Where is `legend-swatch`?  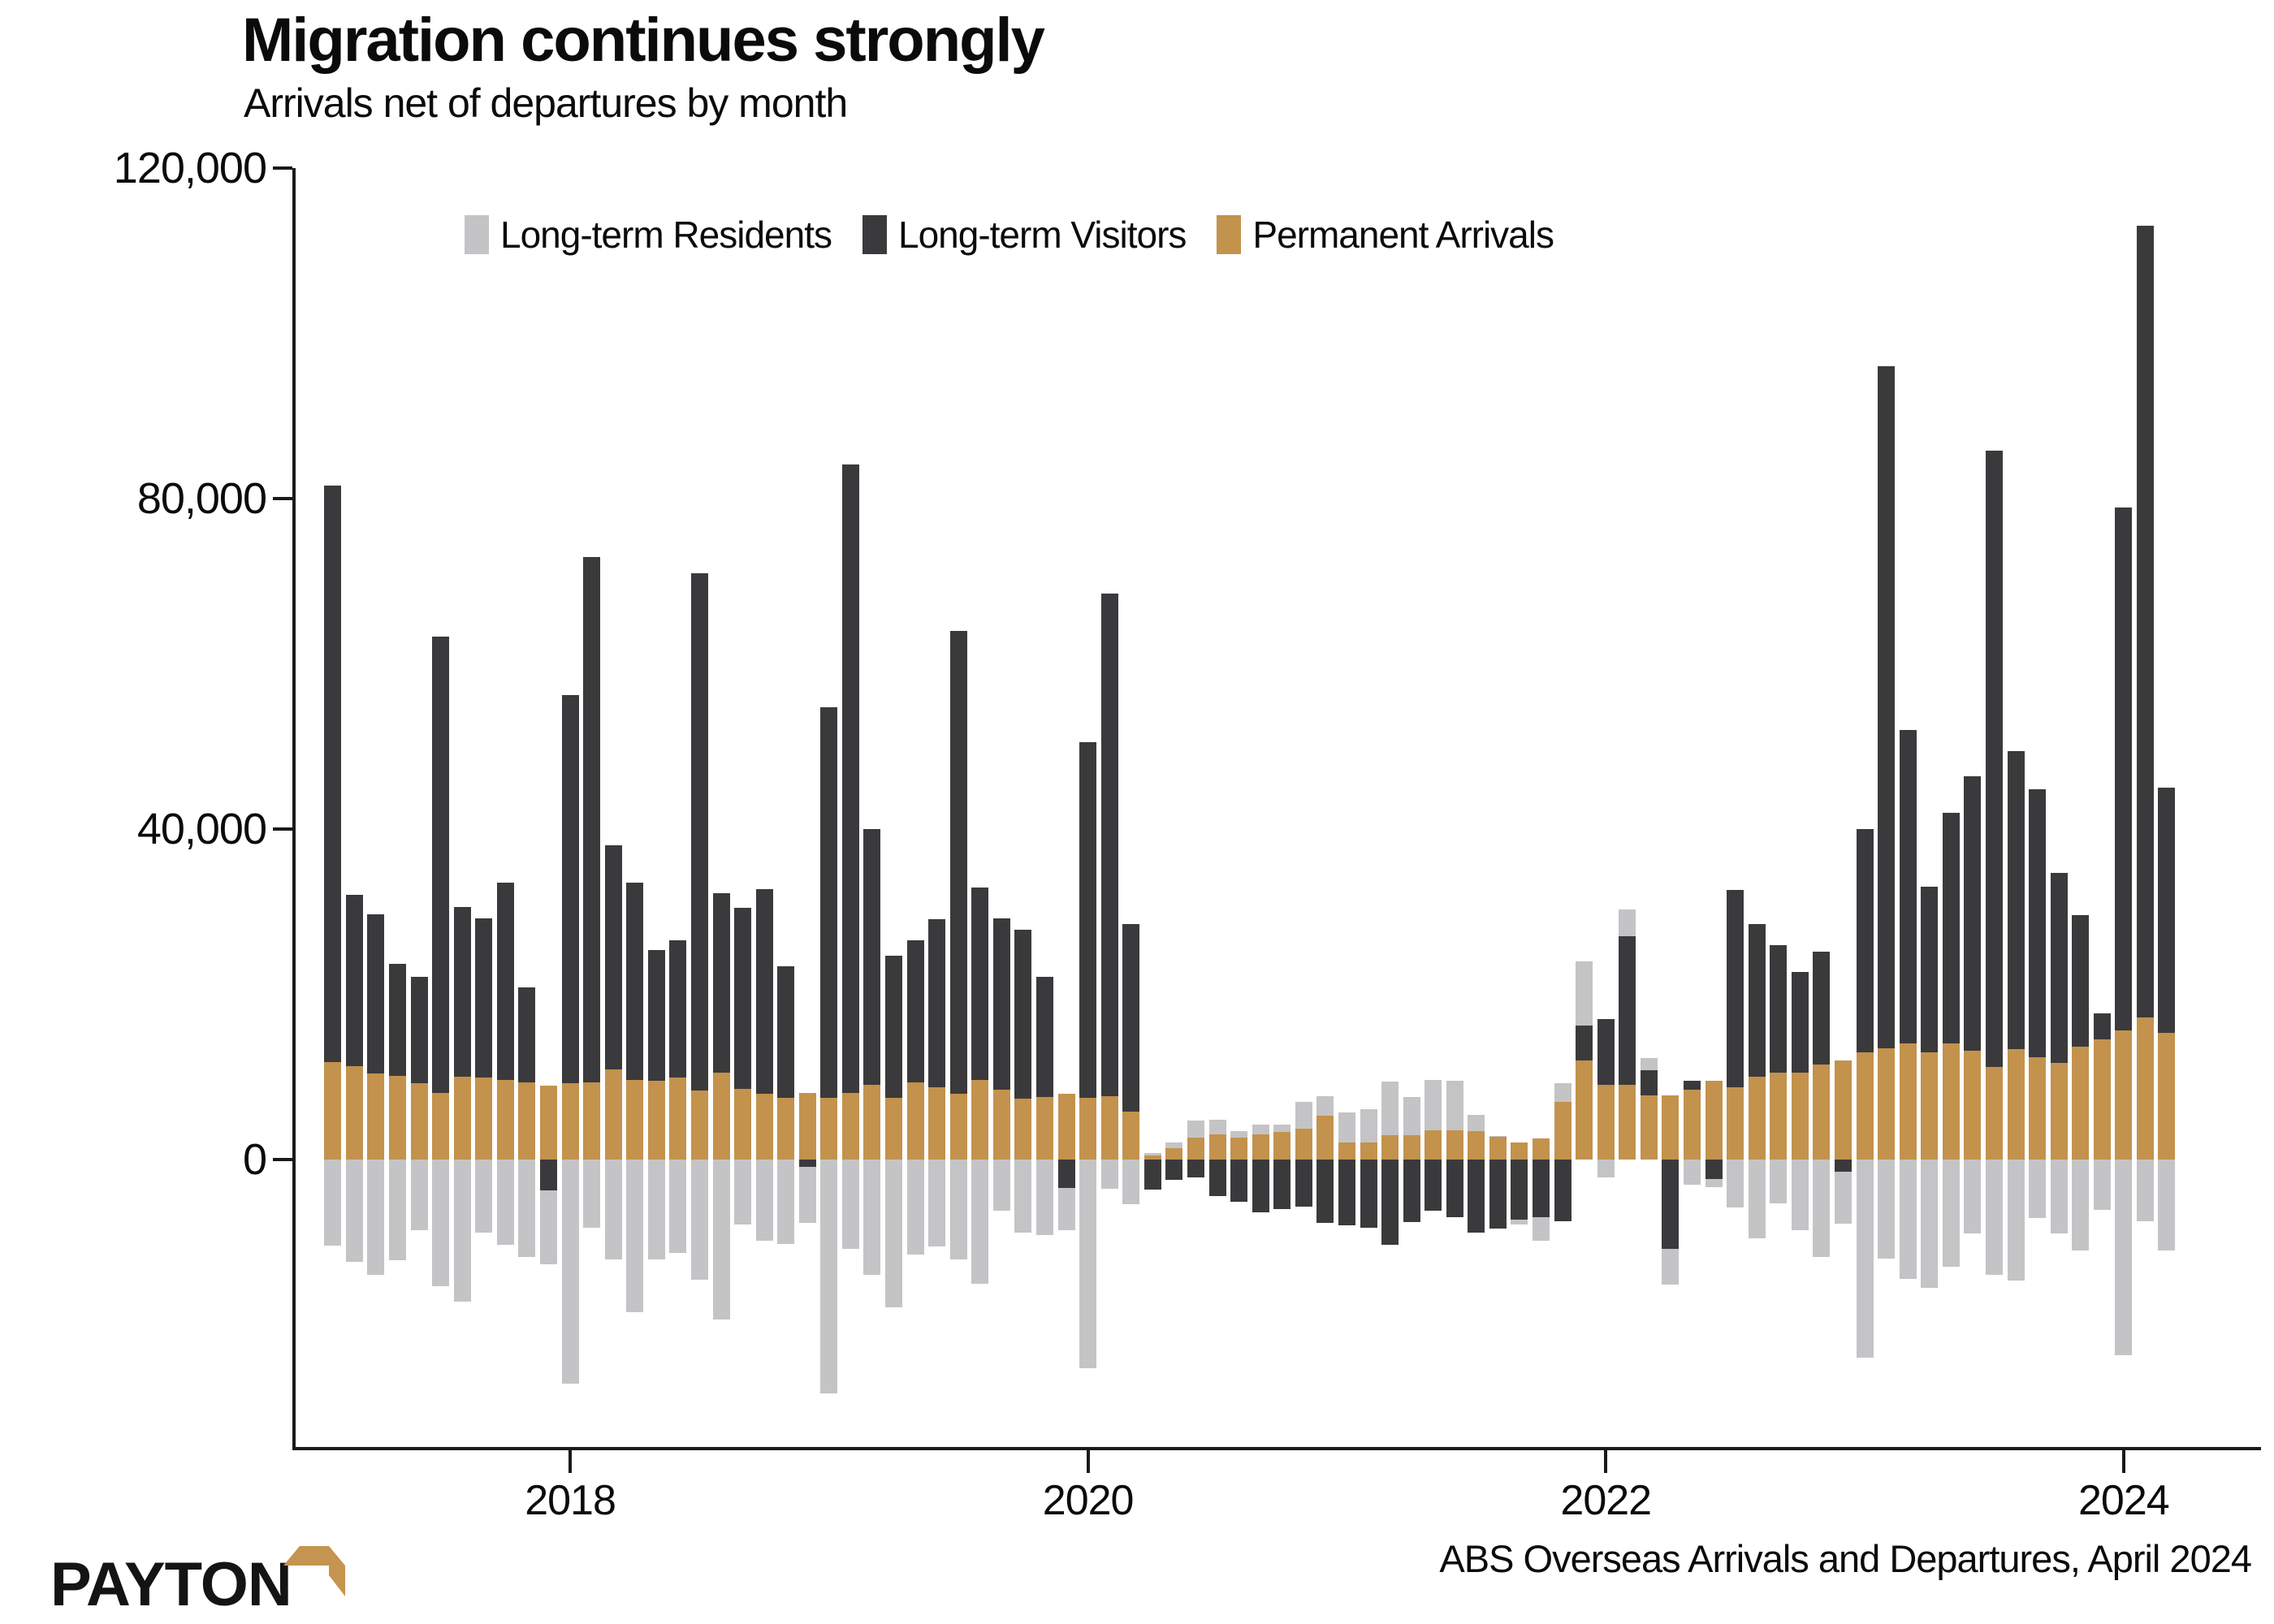
legend-swatch is located at coordinates (1229, 235).